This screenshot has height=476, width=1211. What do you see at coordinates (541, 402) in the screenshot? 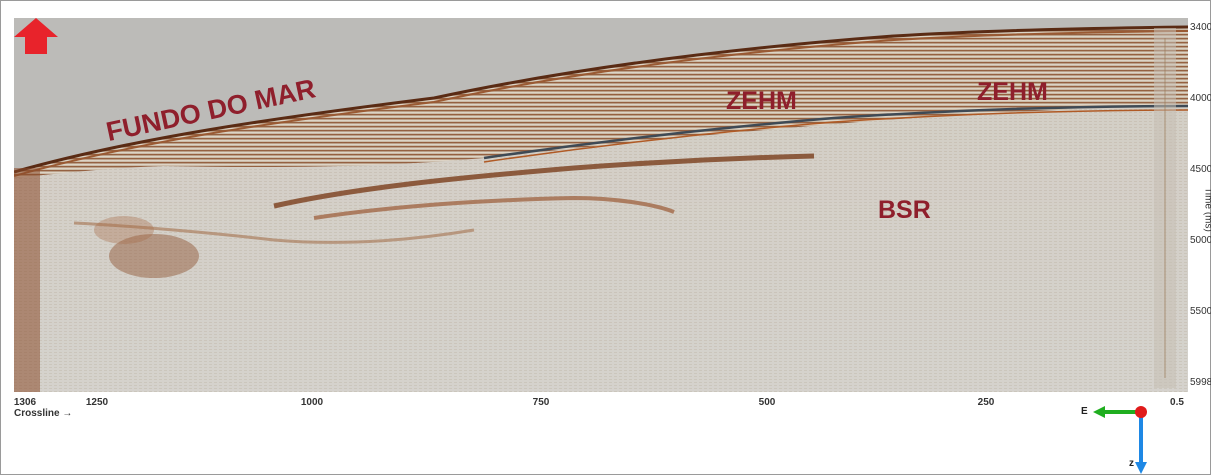
I see `x-tick-label: 750` at bounding box center [541, 402].